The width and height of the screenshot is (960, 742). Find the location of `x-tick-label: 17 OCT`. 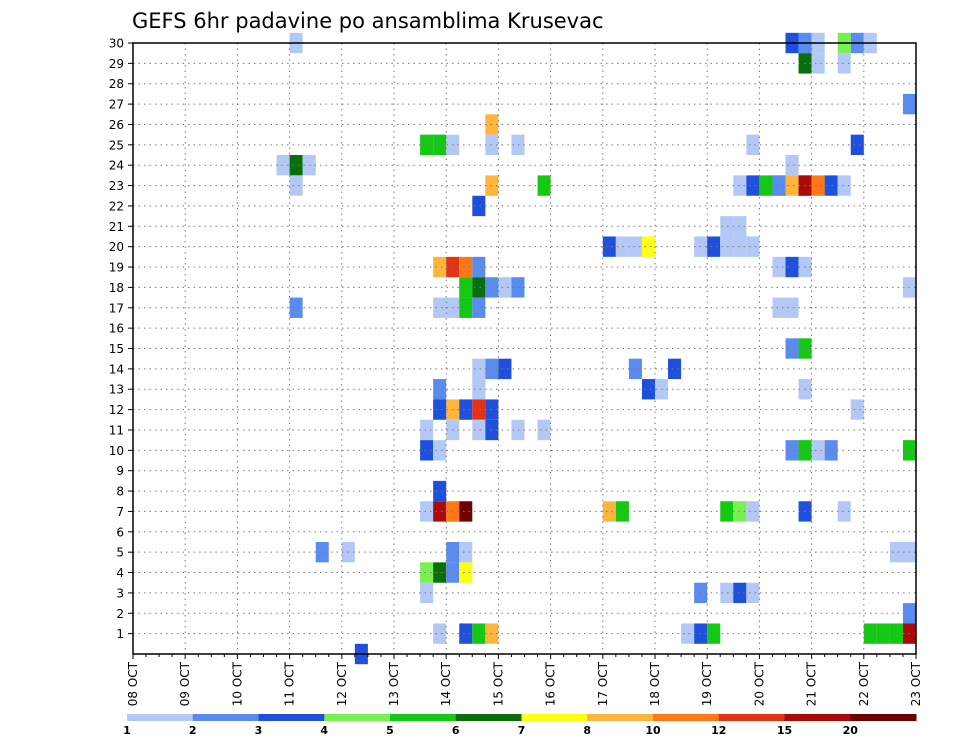

x-tick-label: 17 OCT is located at coordinates (603, 683).